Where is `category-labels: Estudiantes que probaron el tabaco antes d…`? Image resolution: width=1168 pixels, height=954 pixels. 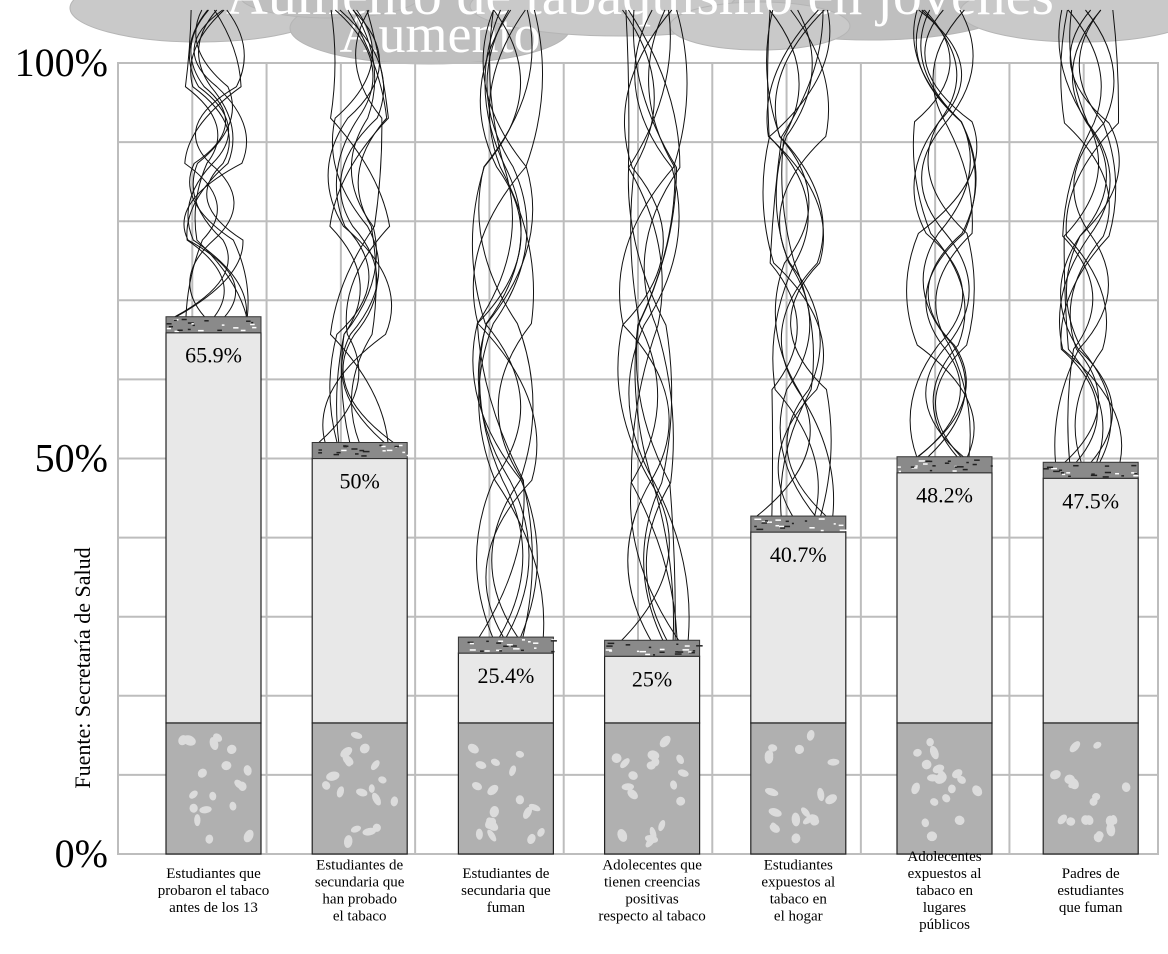 category-labels: Estudiantes que probaron el tabaco antes d… is located at coordinates (641, 891).